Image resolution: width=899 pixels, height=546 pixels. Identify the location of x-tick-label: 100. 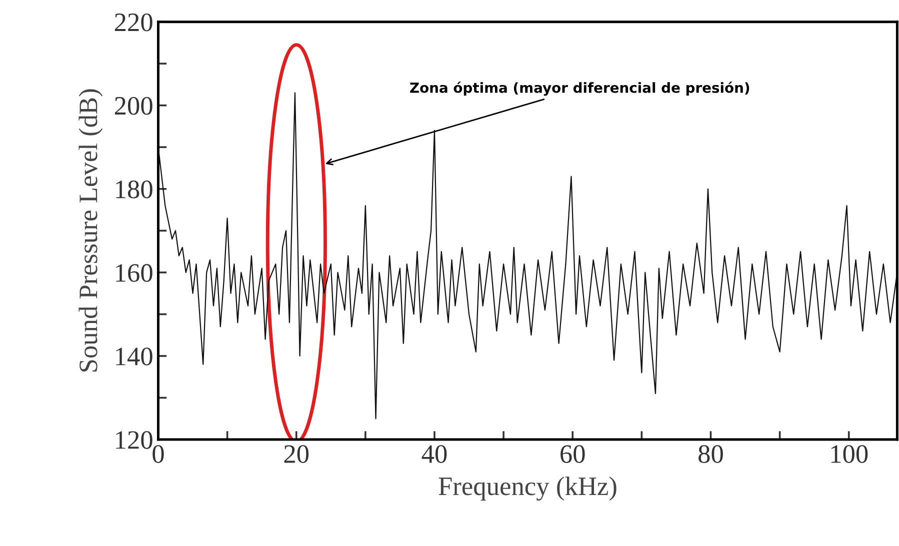
(849, 454).